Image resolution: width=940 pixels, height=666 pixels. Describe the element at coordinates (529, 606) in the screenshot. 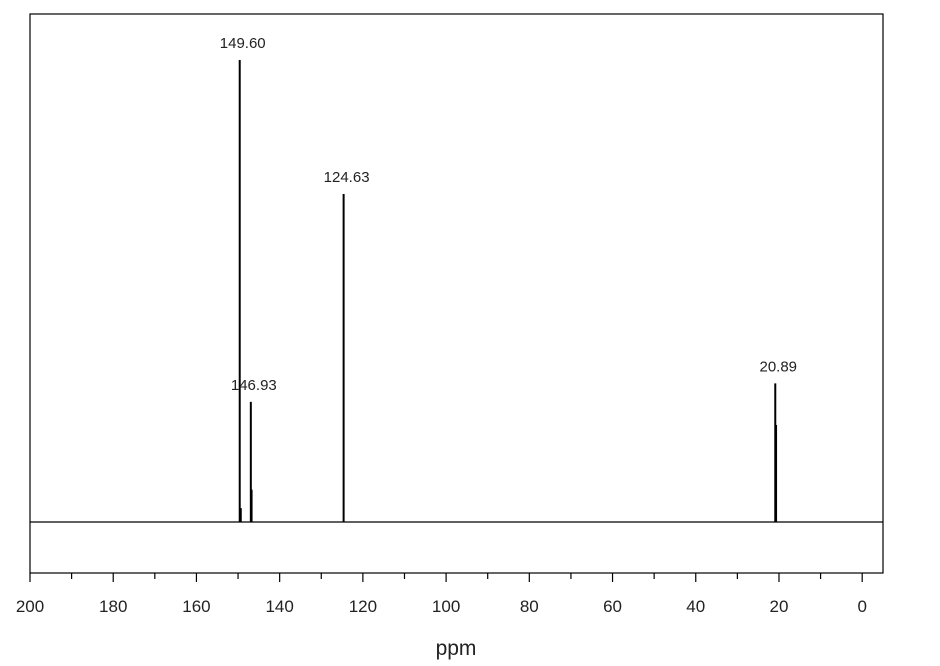

I see `x-tick-label: 80` at that location.